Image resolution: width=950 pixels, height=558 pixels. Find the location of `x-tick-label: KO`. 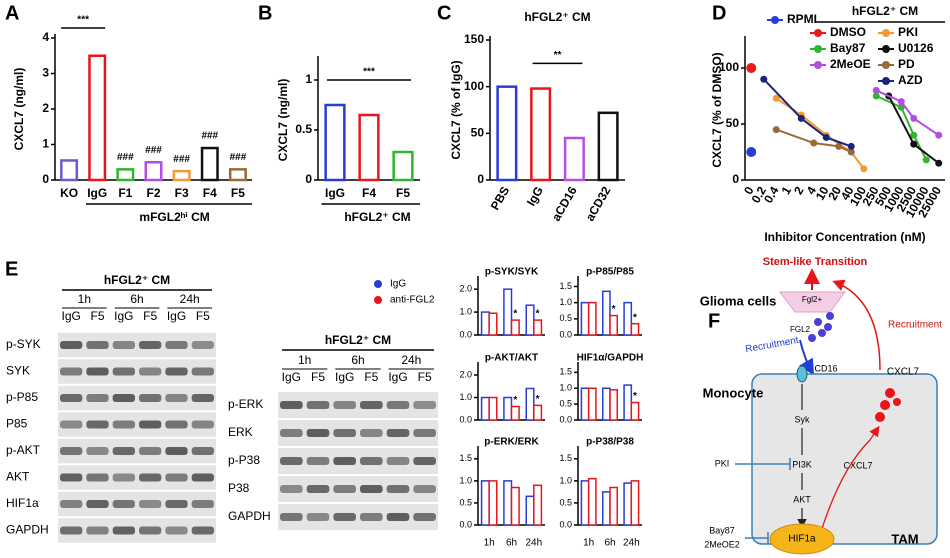

x-tick-label: KO is located at coordinates (69, 193).